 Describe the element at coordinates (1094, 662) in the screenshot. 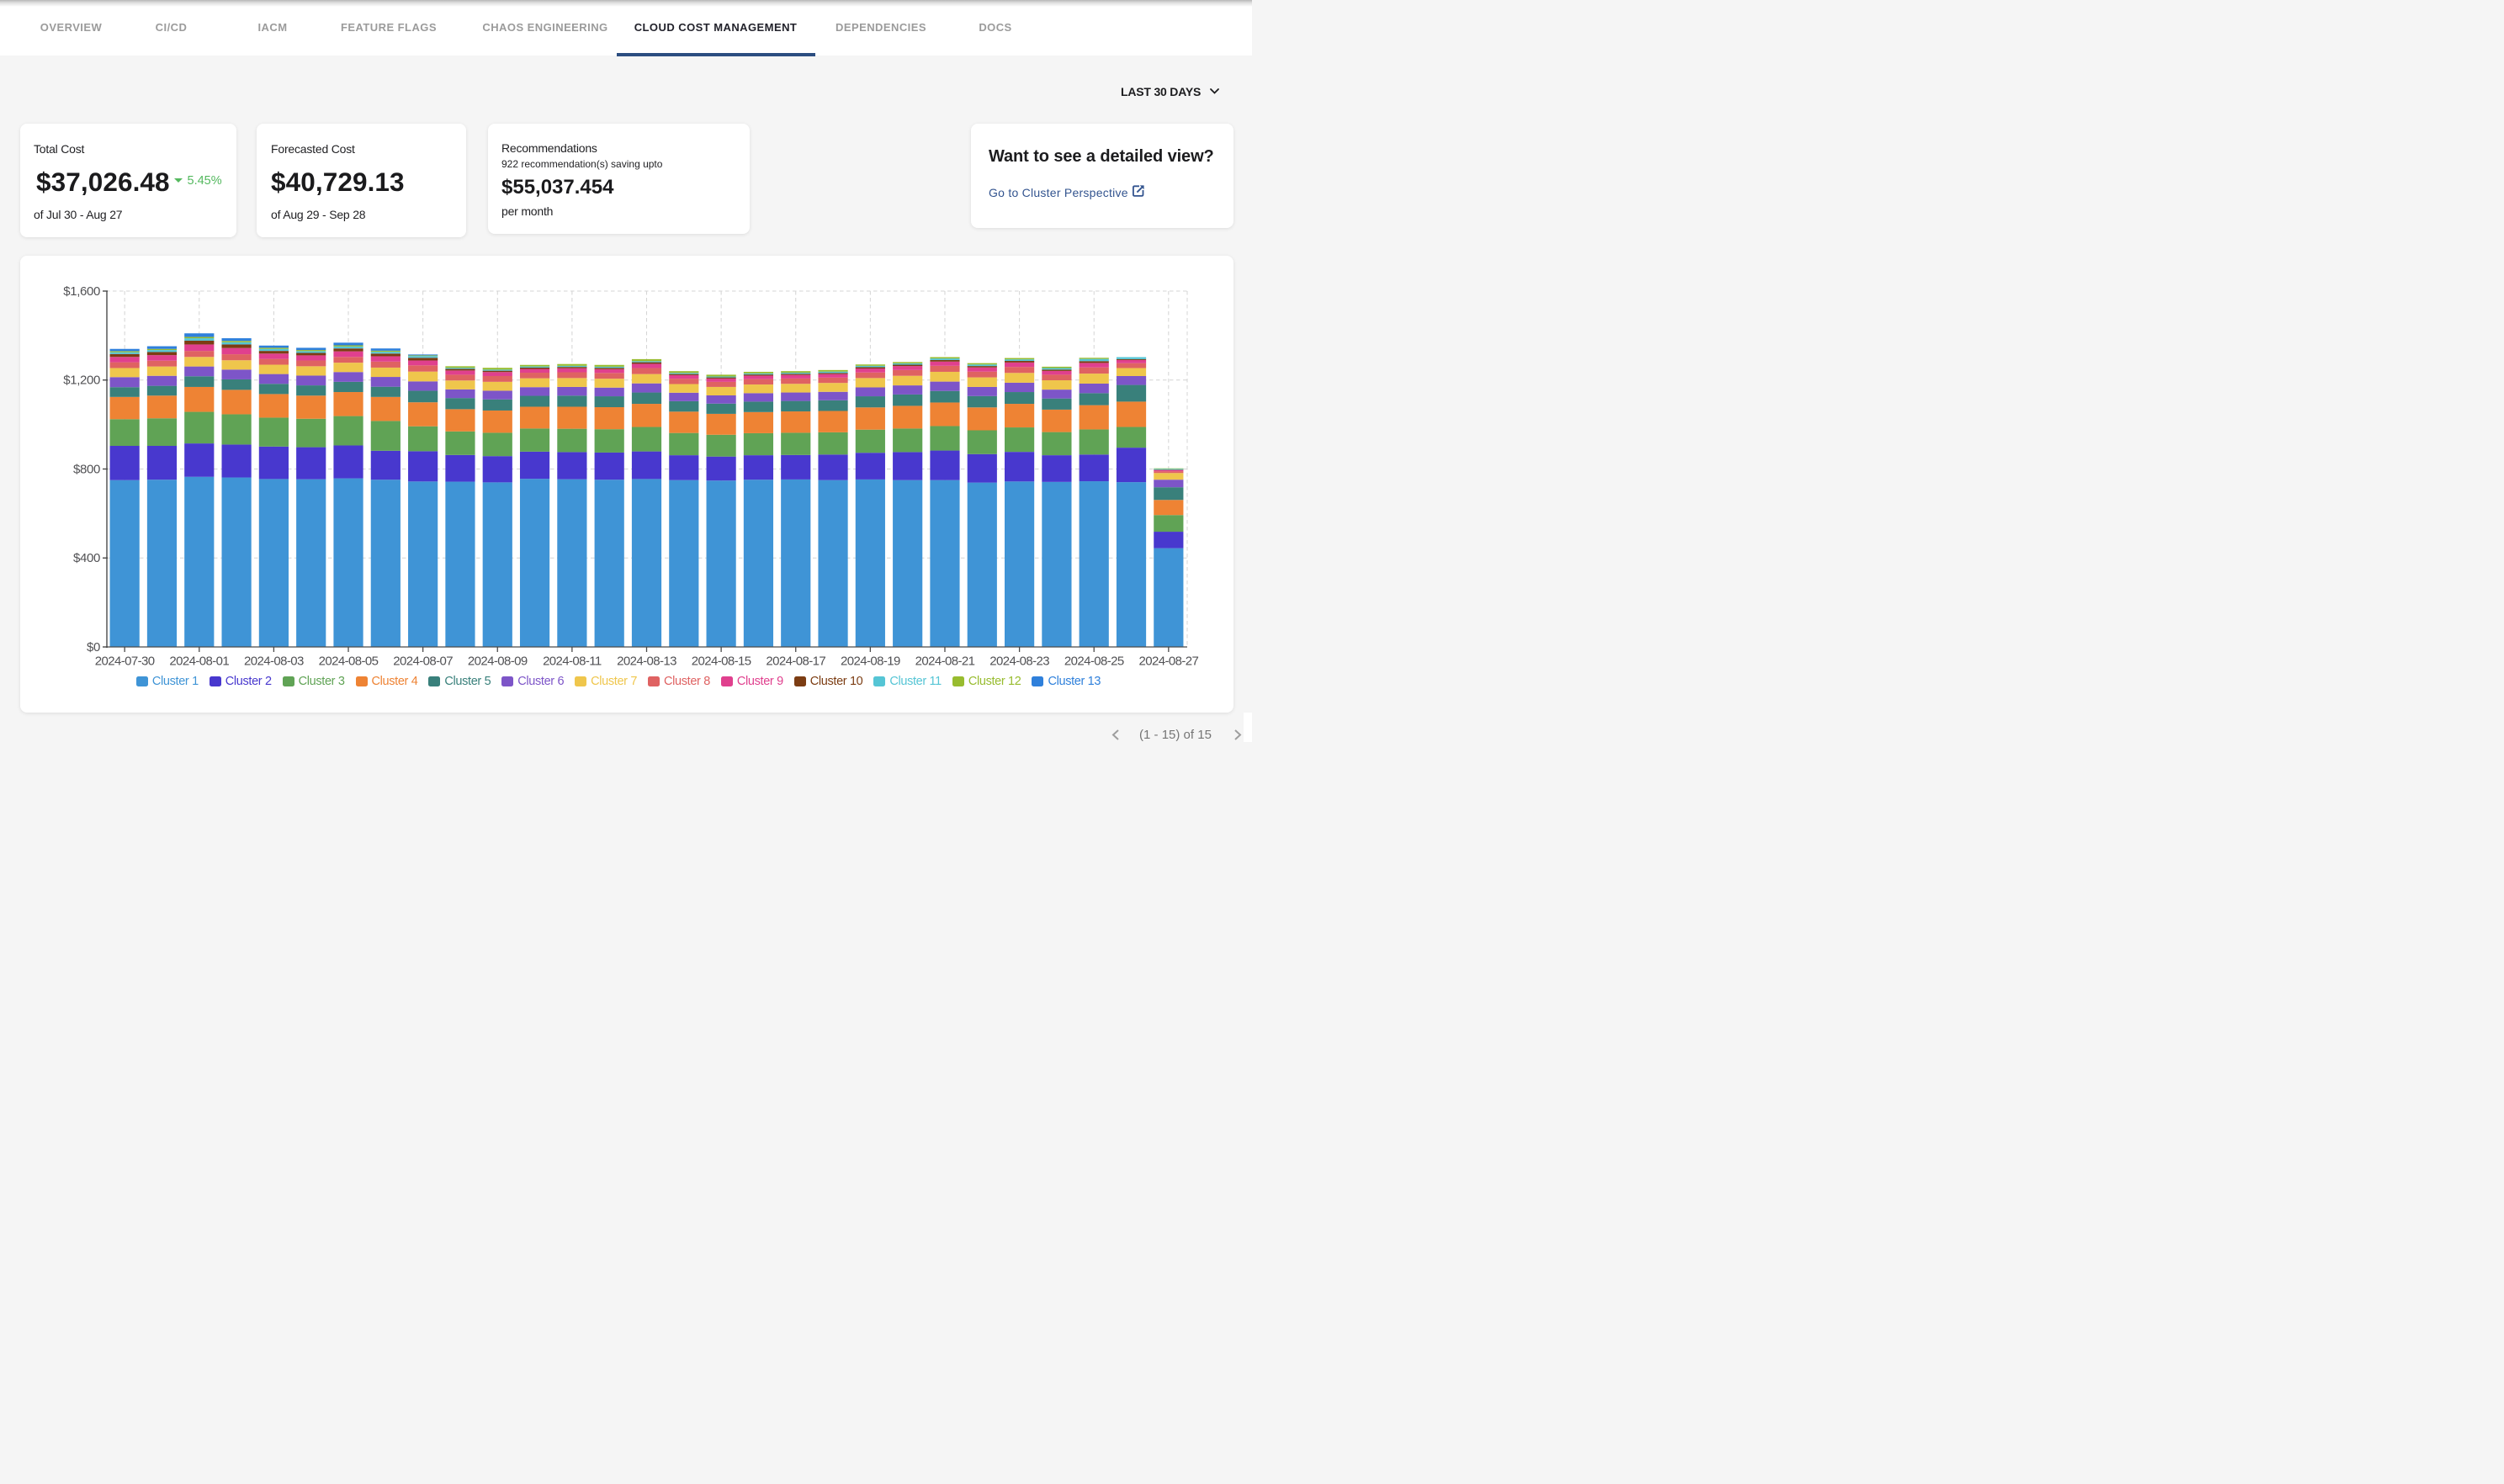

I see `svg-text: 2024-08-25` at that location.